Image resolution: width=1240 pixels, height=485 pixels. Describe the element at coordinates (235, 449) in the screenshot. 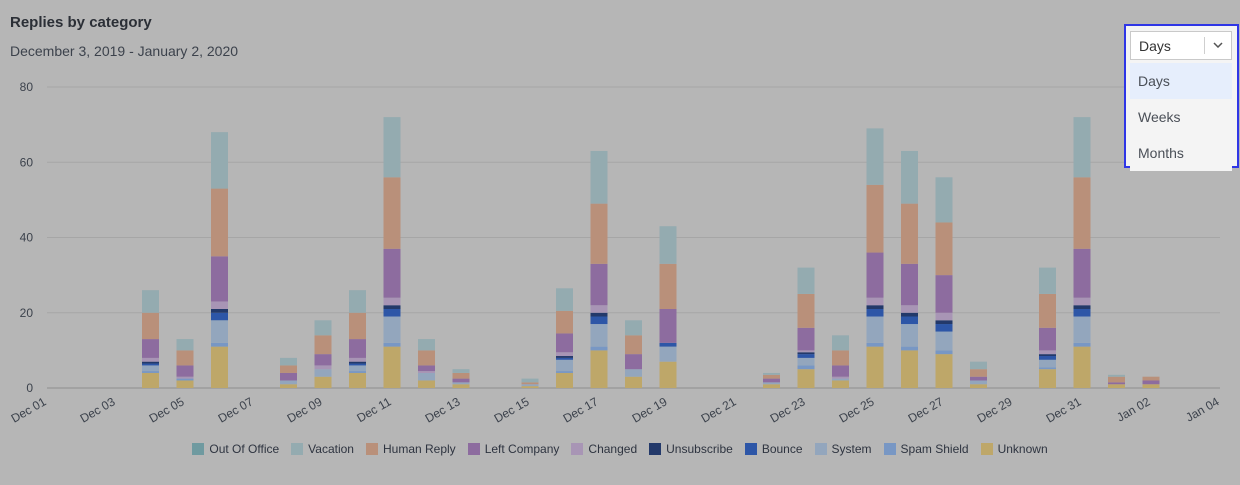

I see `legend-item: Out Of Office` at that location.